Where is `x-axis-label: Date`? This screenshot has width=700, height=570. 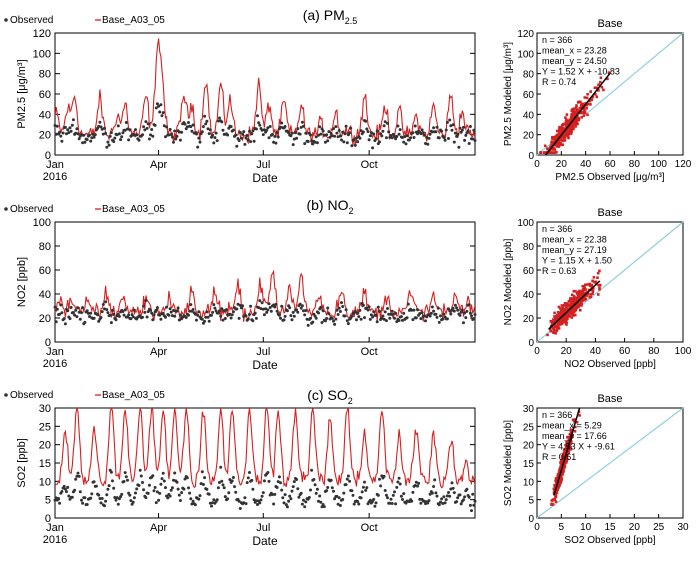 x-axis-label: Date is located at coordinates (265, 178).